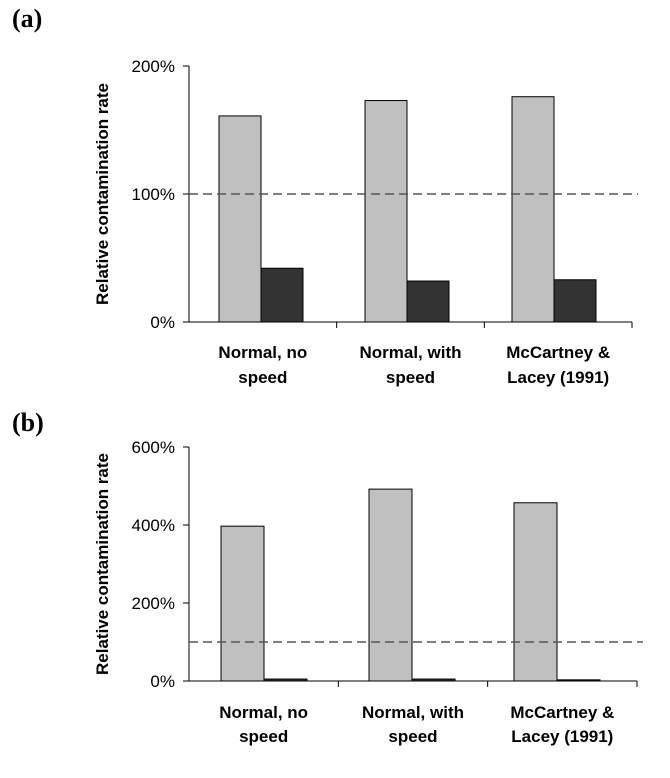 This screenshot has width=670, height=778. Describe the element at coordinates (162, 322) in the screenshot. I see `y-tick-label-a: 0%` at that location.